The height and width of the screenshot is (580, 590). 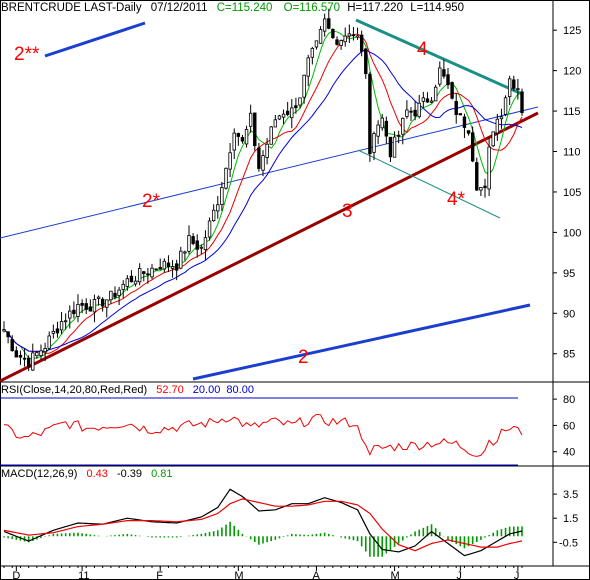 I want to click on price-axis: 85 90 95 100 105 110 115 120 125, so click(x=567, y=193).